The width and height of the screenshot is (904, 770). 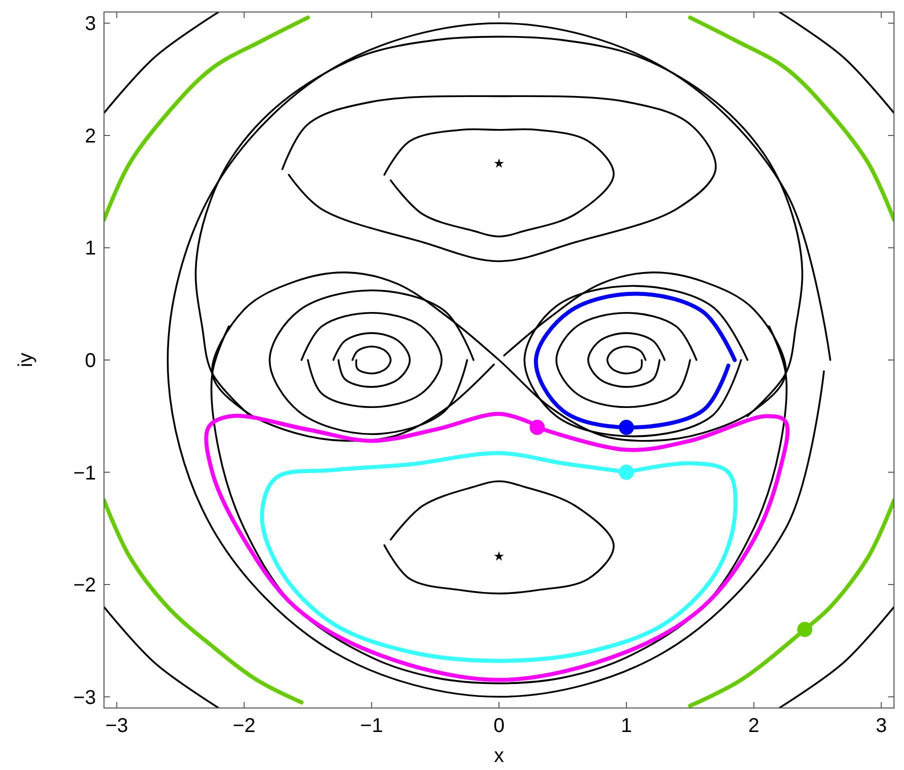 I want to click on x-tick-label: 2, so click(x=754, y=726).